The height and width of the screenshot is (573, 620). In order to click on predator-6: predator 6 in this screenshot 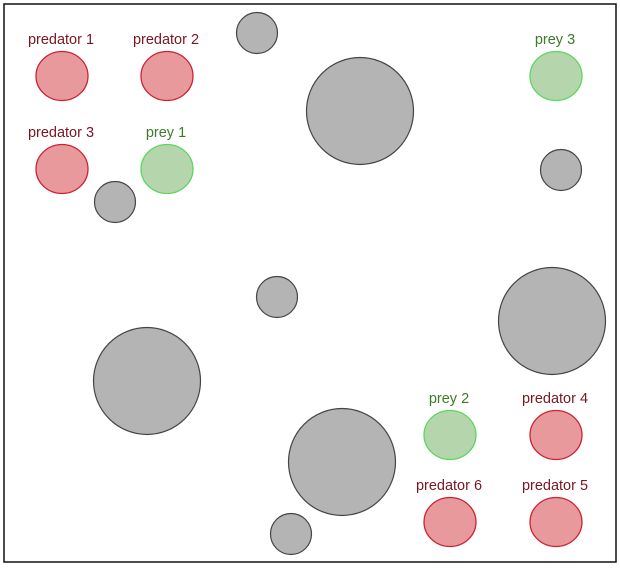, I will do `click(449, 513)`.